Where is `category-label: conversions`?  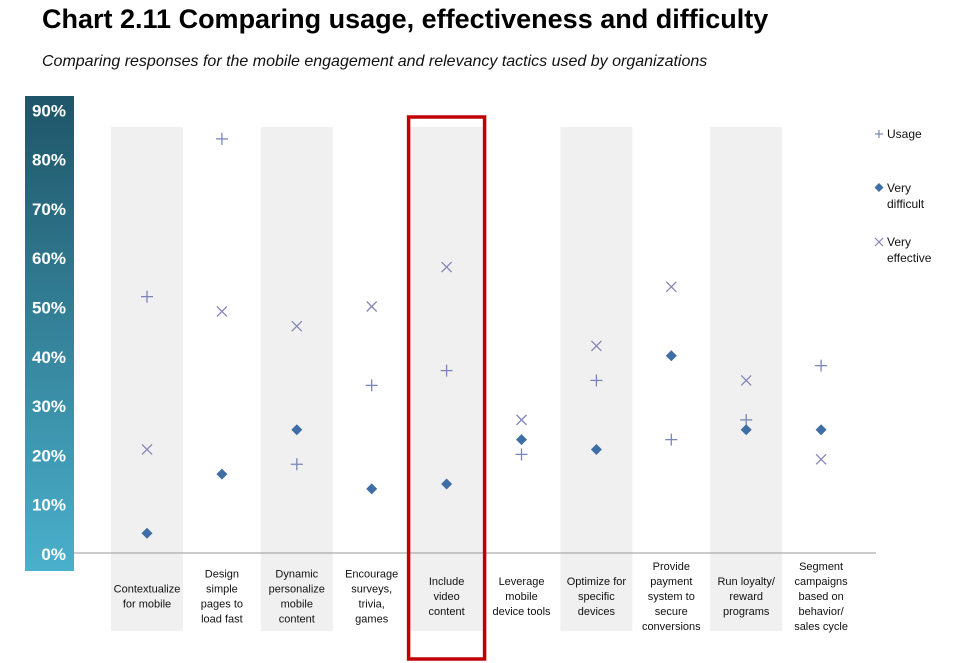 category-label: conversions is located at coordinates (671, 627).